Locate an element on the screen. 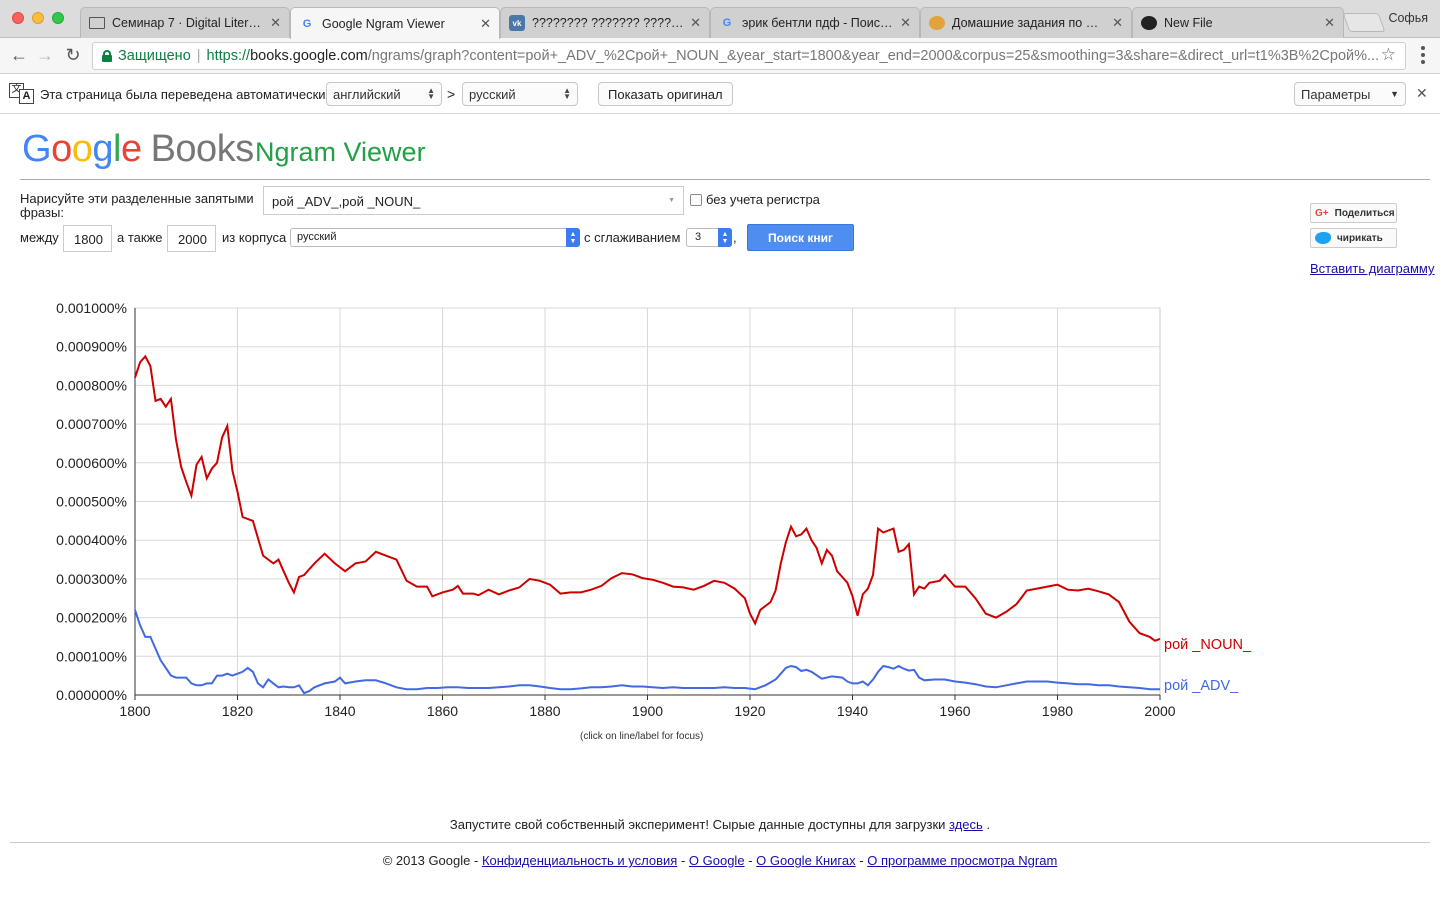  query-value: рой _ADV_,рой _NOUN_ is located at coordinates (346, 201).